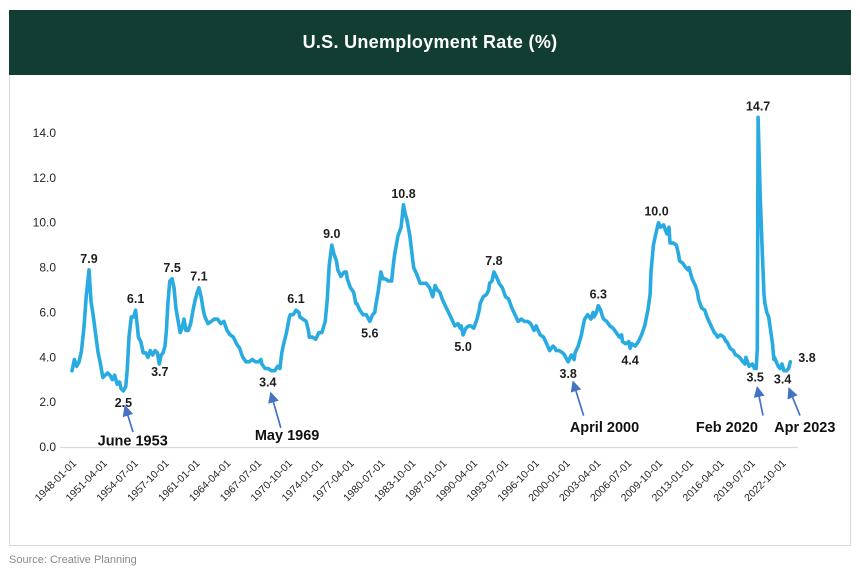 This screenshot has height=571, width=860. I want to click on value-label: 6.3, so click(598, 295).